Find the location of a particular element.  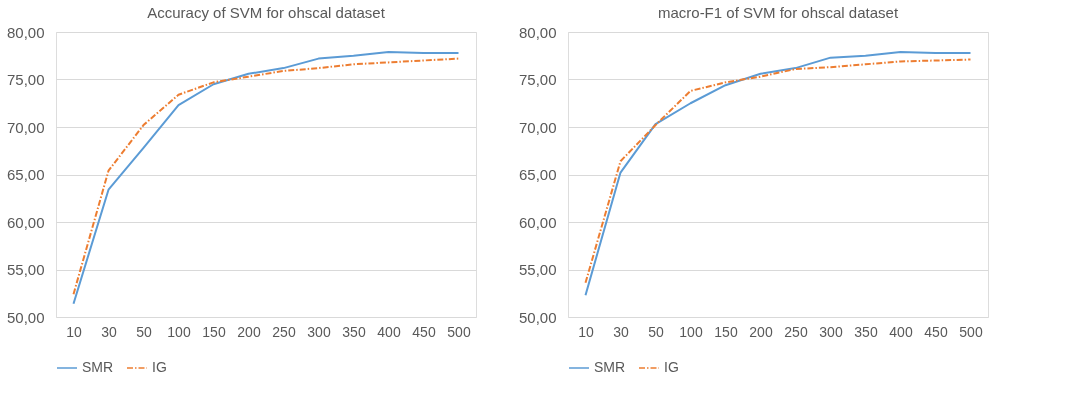

chart-title: Accuracy of SVM for ohscal dataset is located at coordinates (266, 12).